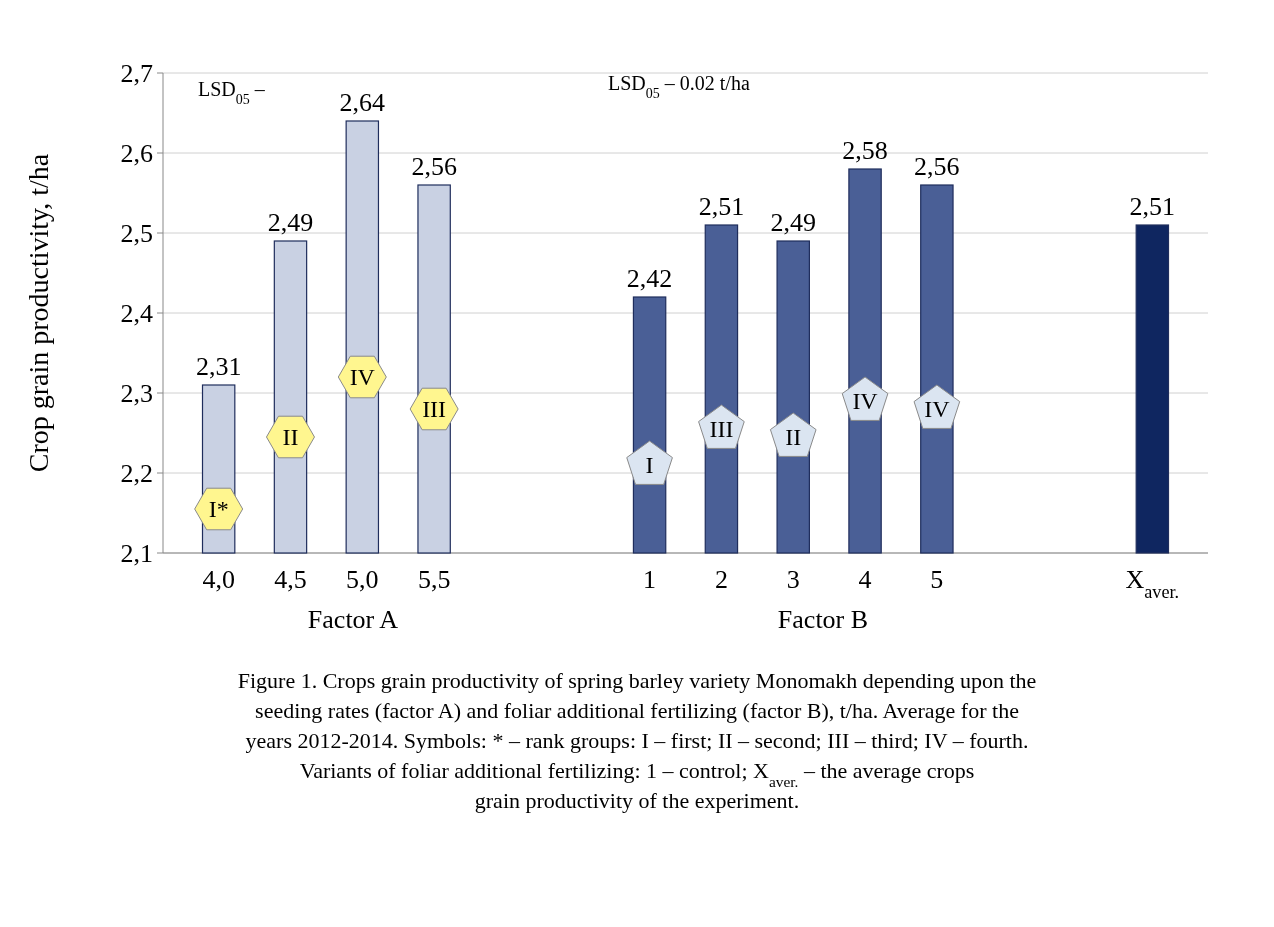 The height and width of the screenshot is (927, 1274). I want to click on annotation: LSD$_{05}$ –, so click(232, 92).